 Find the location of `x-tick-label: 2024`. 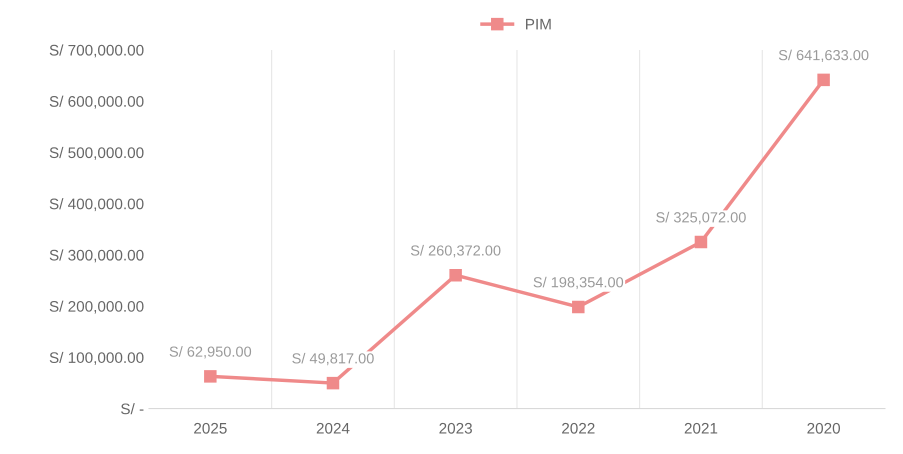

x-tick-label: 2024 is located at coordinates (333, 428).